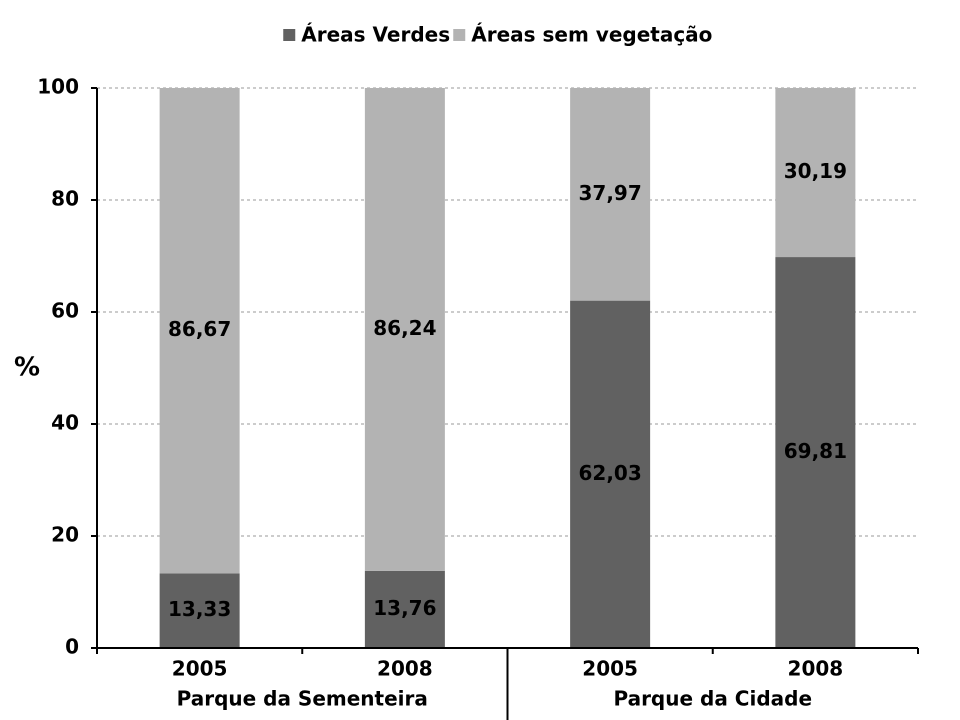 The width and height of the screenshot is (960, 720). What do you see at coordinates (65, 423) in the screenshot?
I see `y-tick-label: 40` at bounding box center [65, 423].